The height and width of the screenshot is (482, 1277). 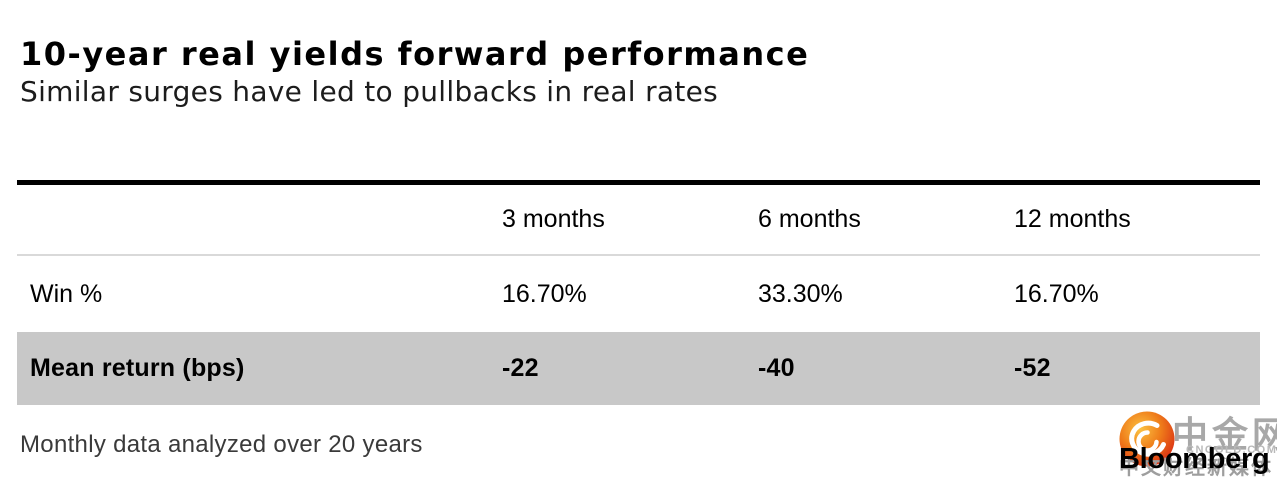 I want to click on column-header-12-months: 12 months, so click(x=1072, y=219).